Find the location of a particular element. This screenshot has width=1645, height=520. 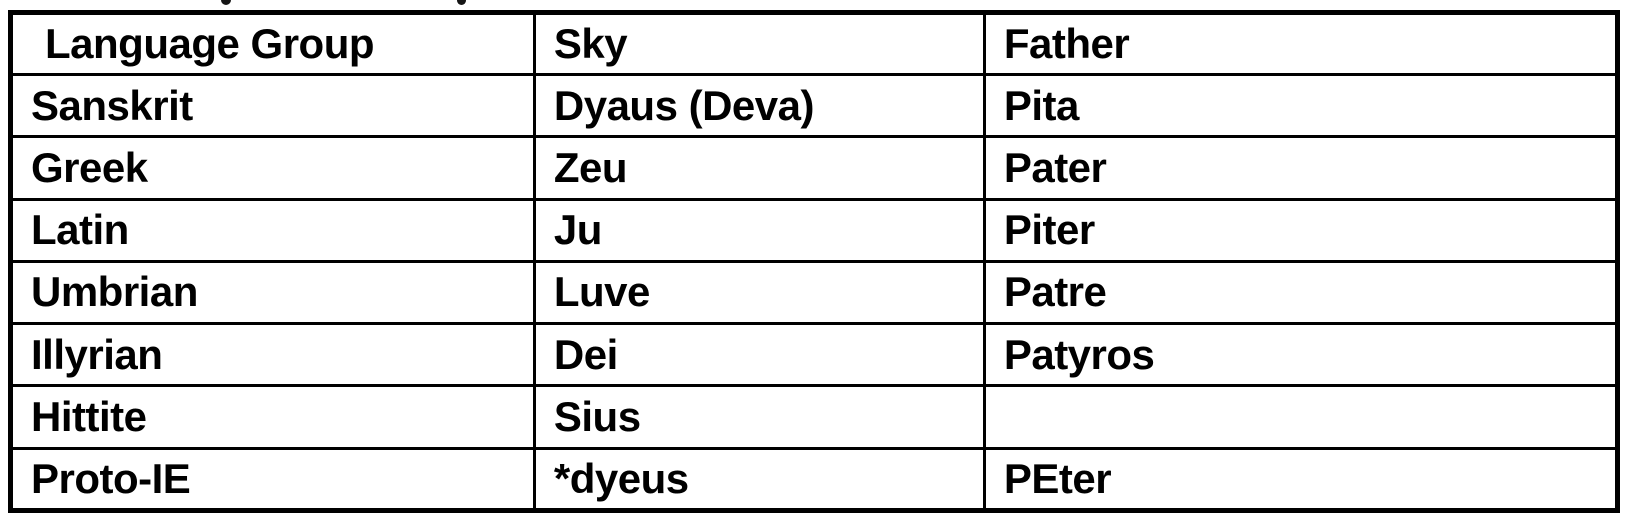

cell-sky: Sius is located at coordinates (759, 417).